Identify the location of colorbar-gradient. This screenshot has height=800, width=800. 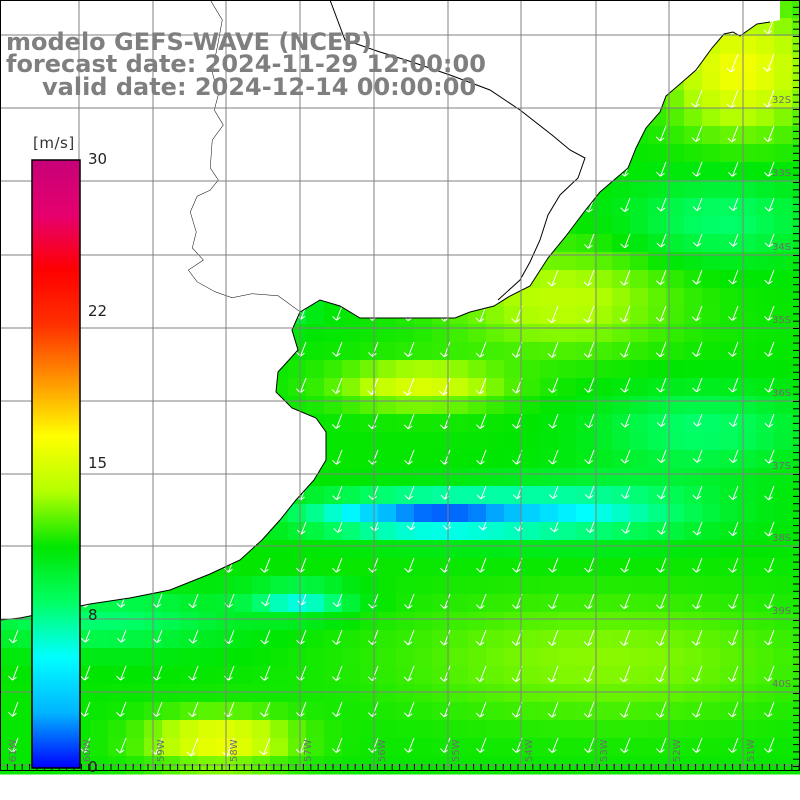
(56, 464).